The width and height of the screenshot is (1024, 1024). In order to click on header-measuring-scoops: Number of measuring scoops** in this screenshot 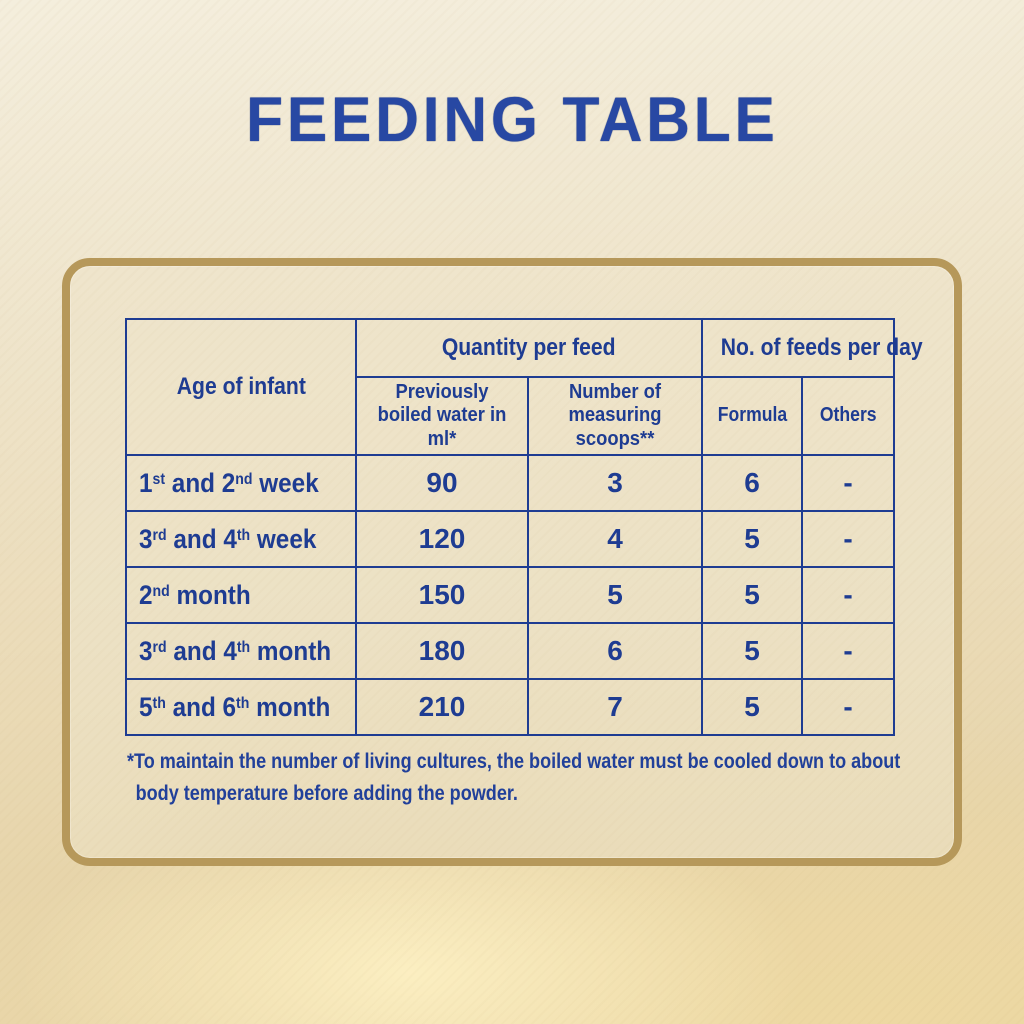, I will do `click(615, 416)`.